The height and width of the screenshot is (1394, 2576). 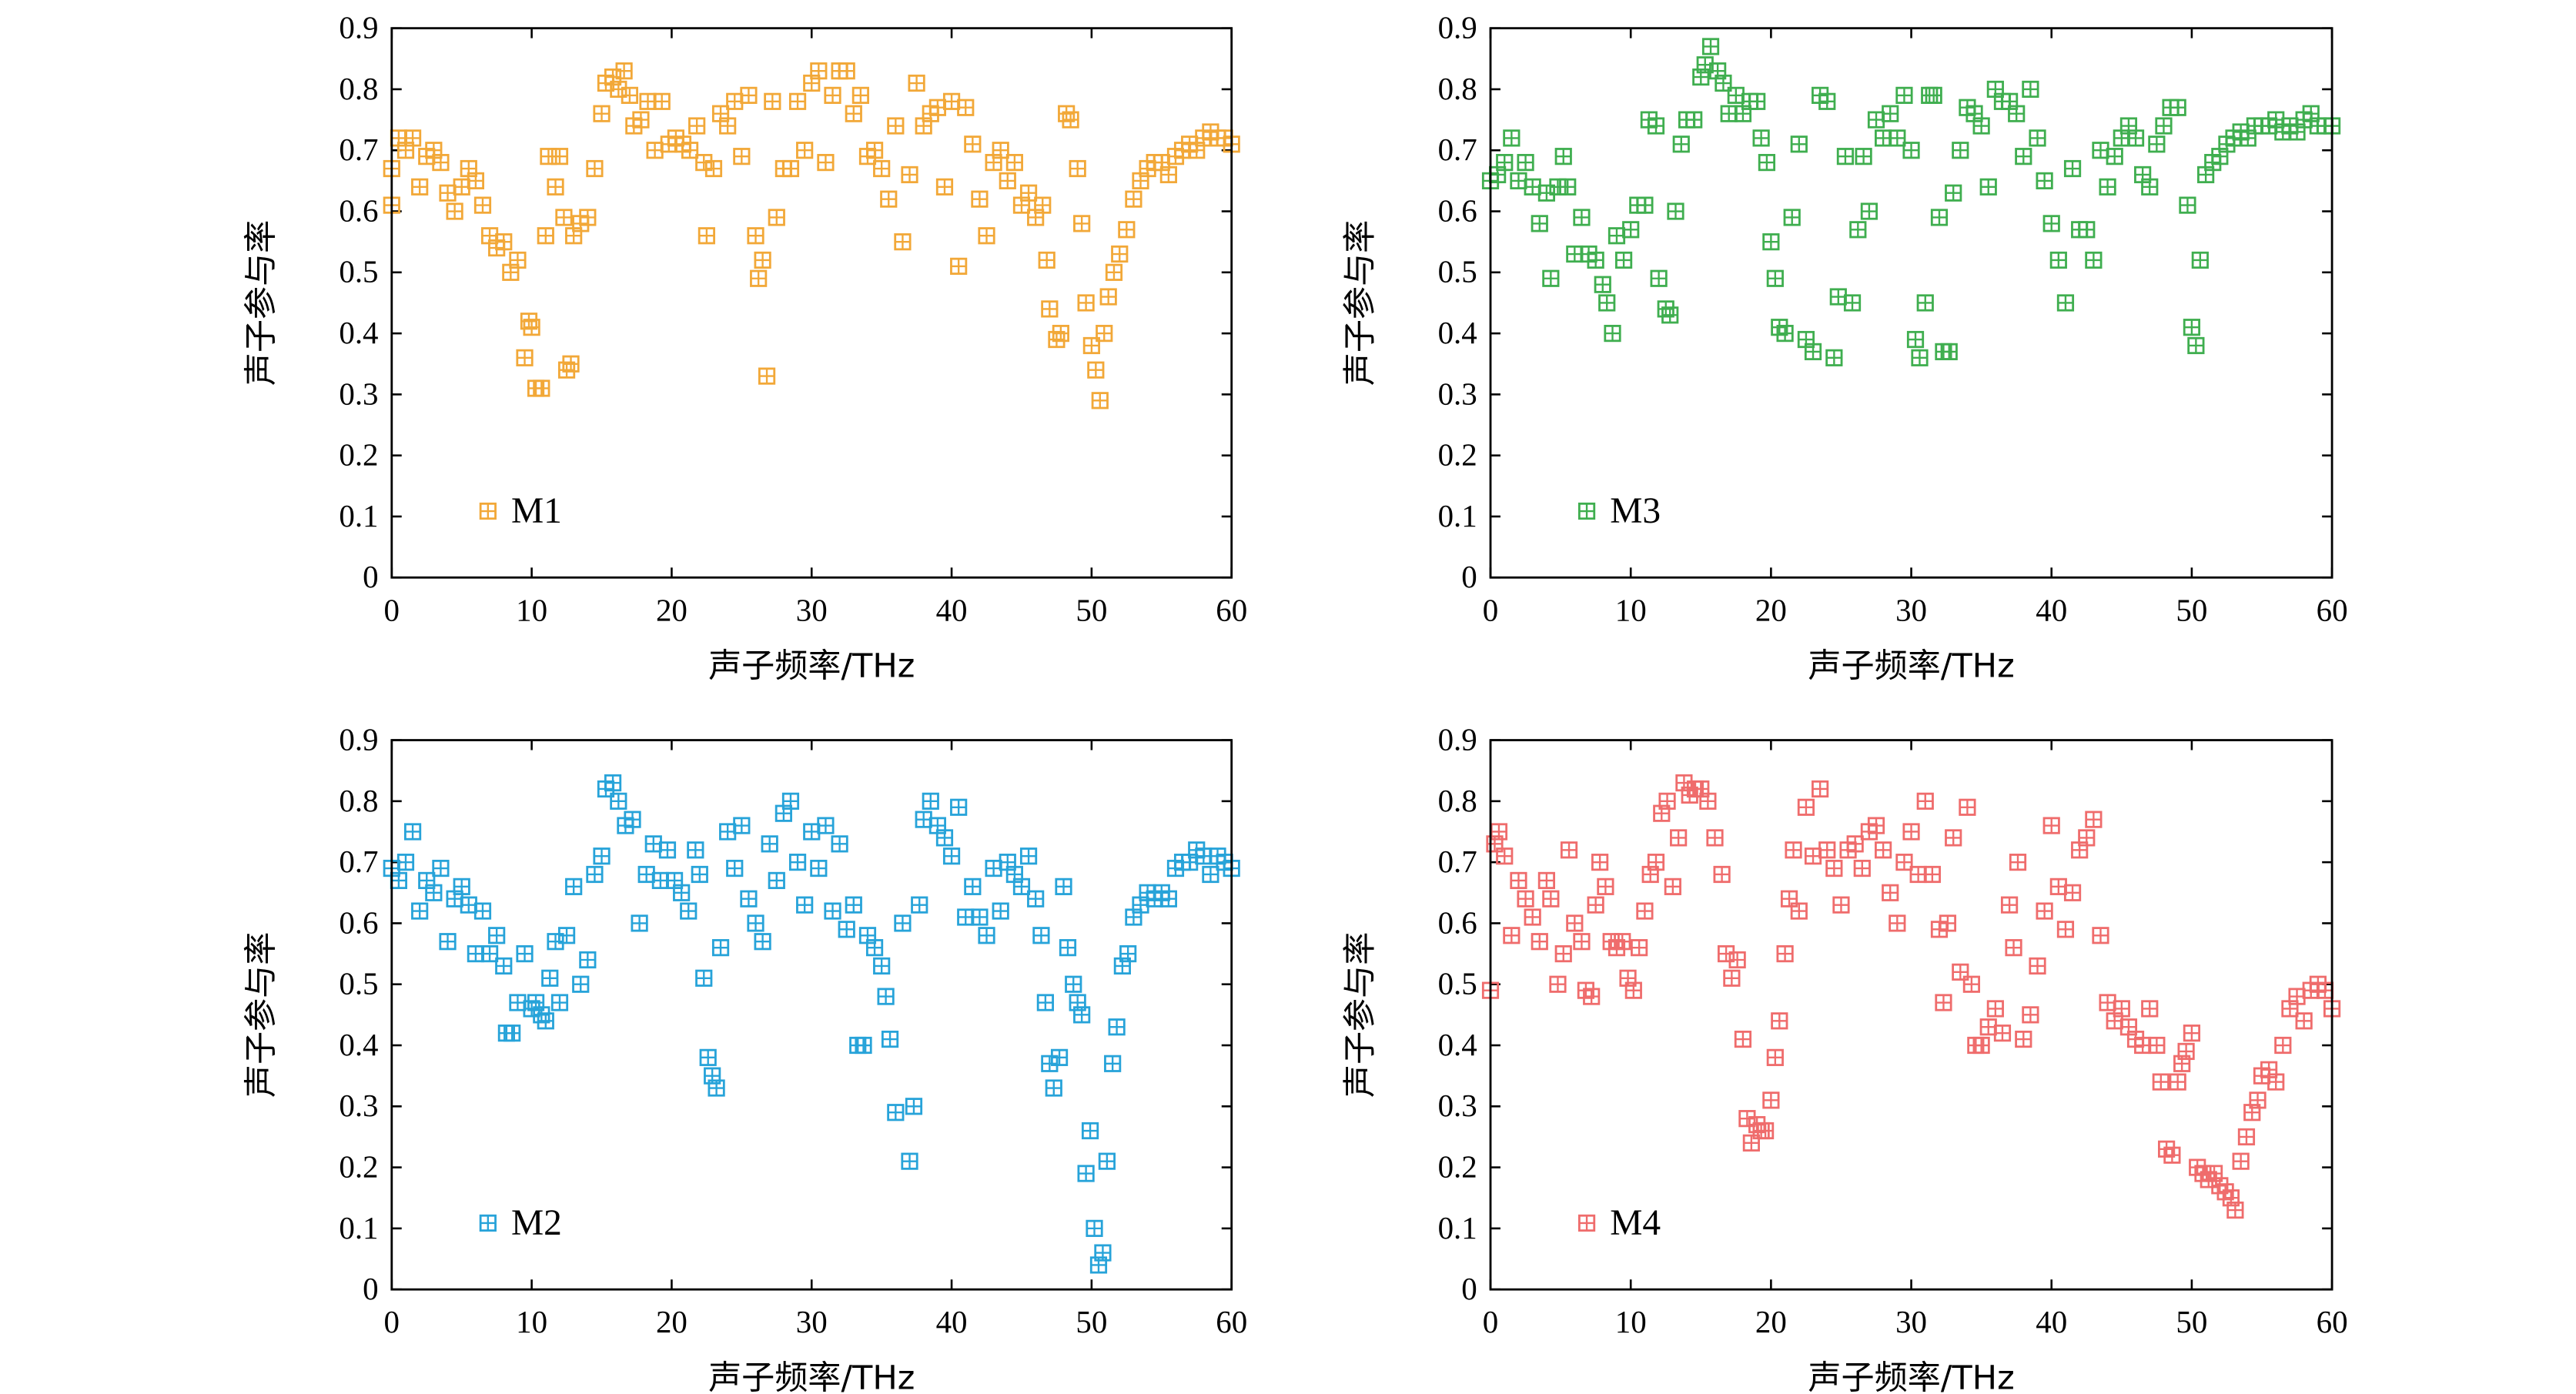 I want to click on x-tick-label: 0, so click(x=392, y=1321).